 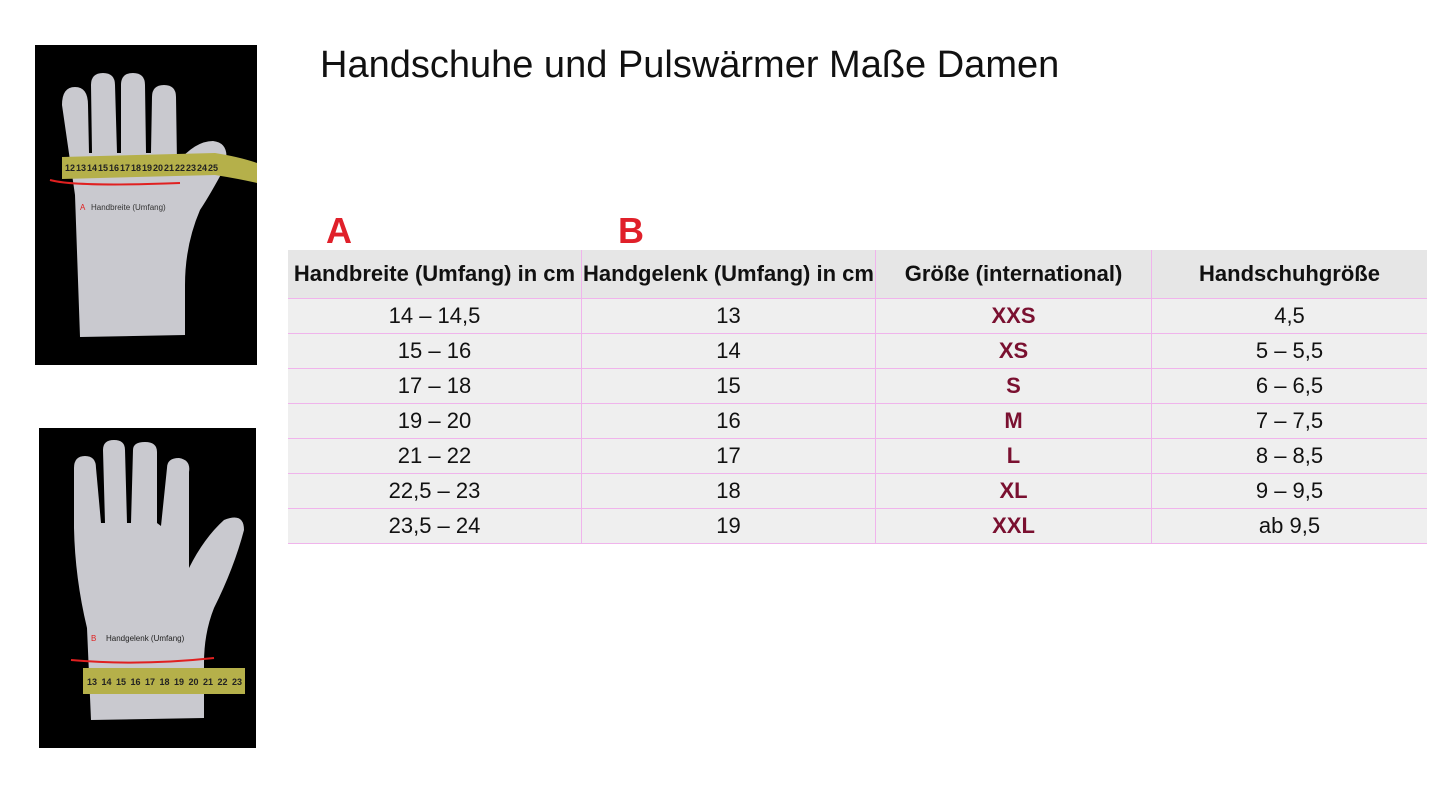 What do you see at coordinates (1289, 351) in the screenshot?
I see `glove-size-cell: 5 – 5,5` at bounding box center [1289, 351].